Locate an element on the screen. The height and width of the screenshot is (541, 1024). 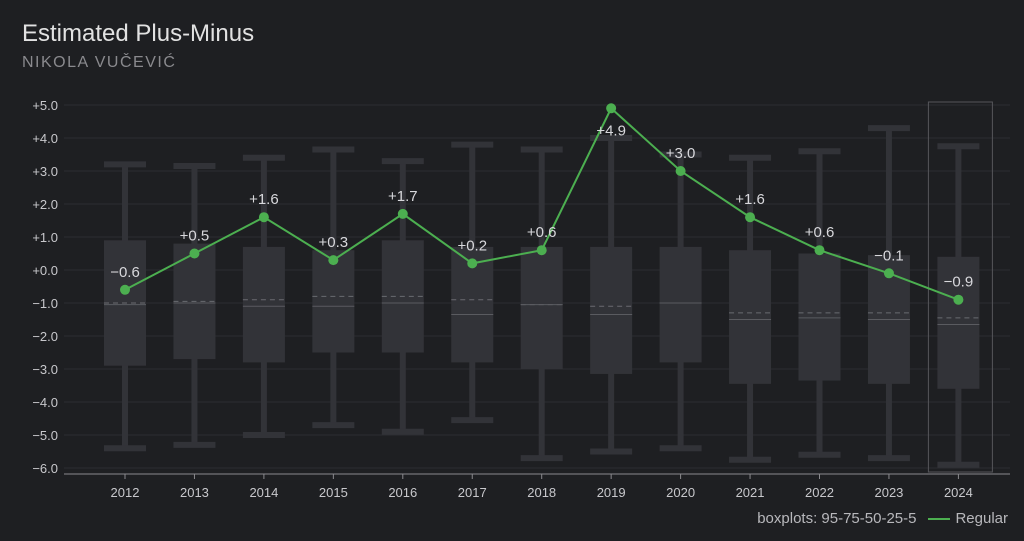
y-tick-label: −6.0 is located at coordinates (45, 468).